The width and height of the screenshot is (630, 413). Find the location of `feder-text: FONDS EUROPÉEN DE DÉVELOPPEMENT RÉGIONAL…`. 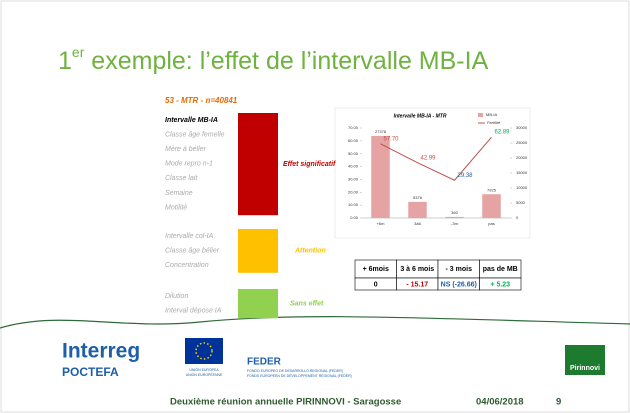

feder-text: FONDS EUROPÉEN DE DÉVELOPPEMENT RÉGIONAL… is located at coordinates (299, 375).